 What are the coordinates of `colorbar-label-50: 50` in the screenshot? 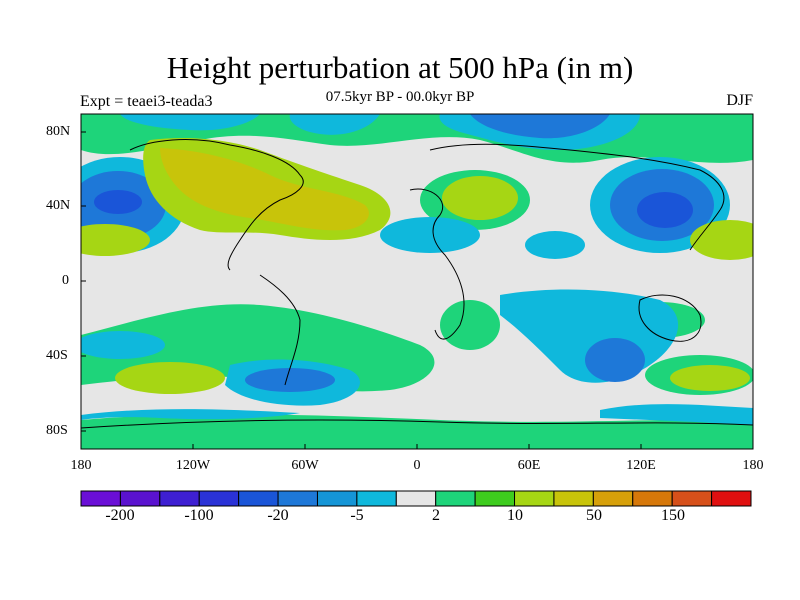 It's located at (594, 515).